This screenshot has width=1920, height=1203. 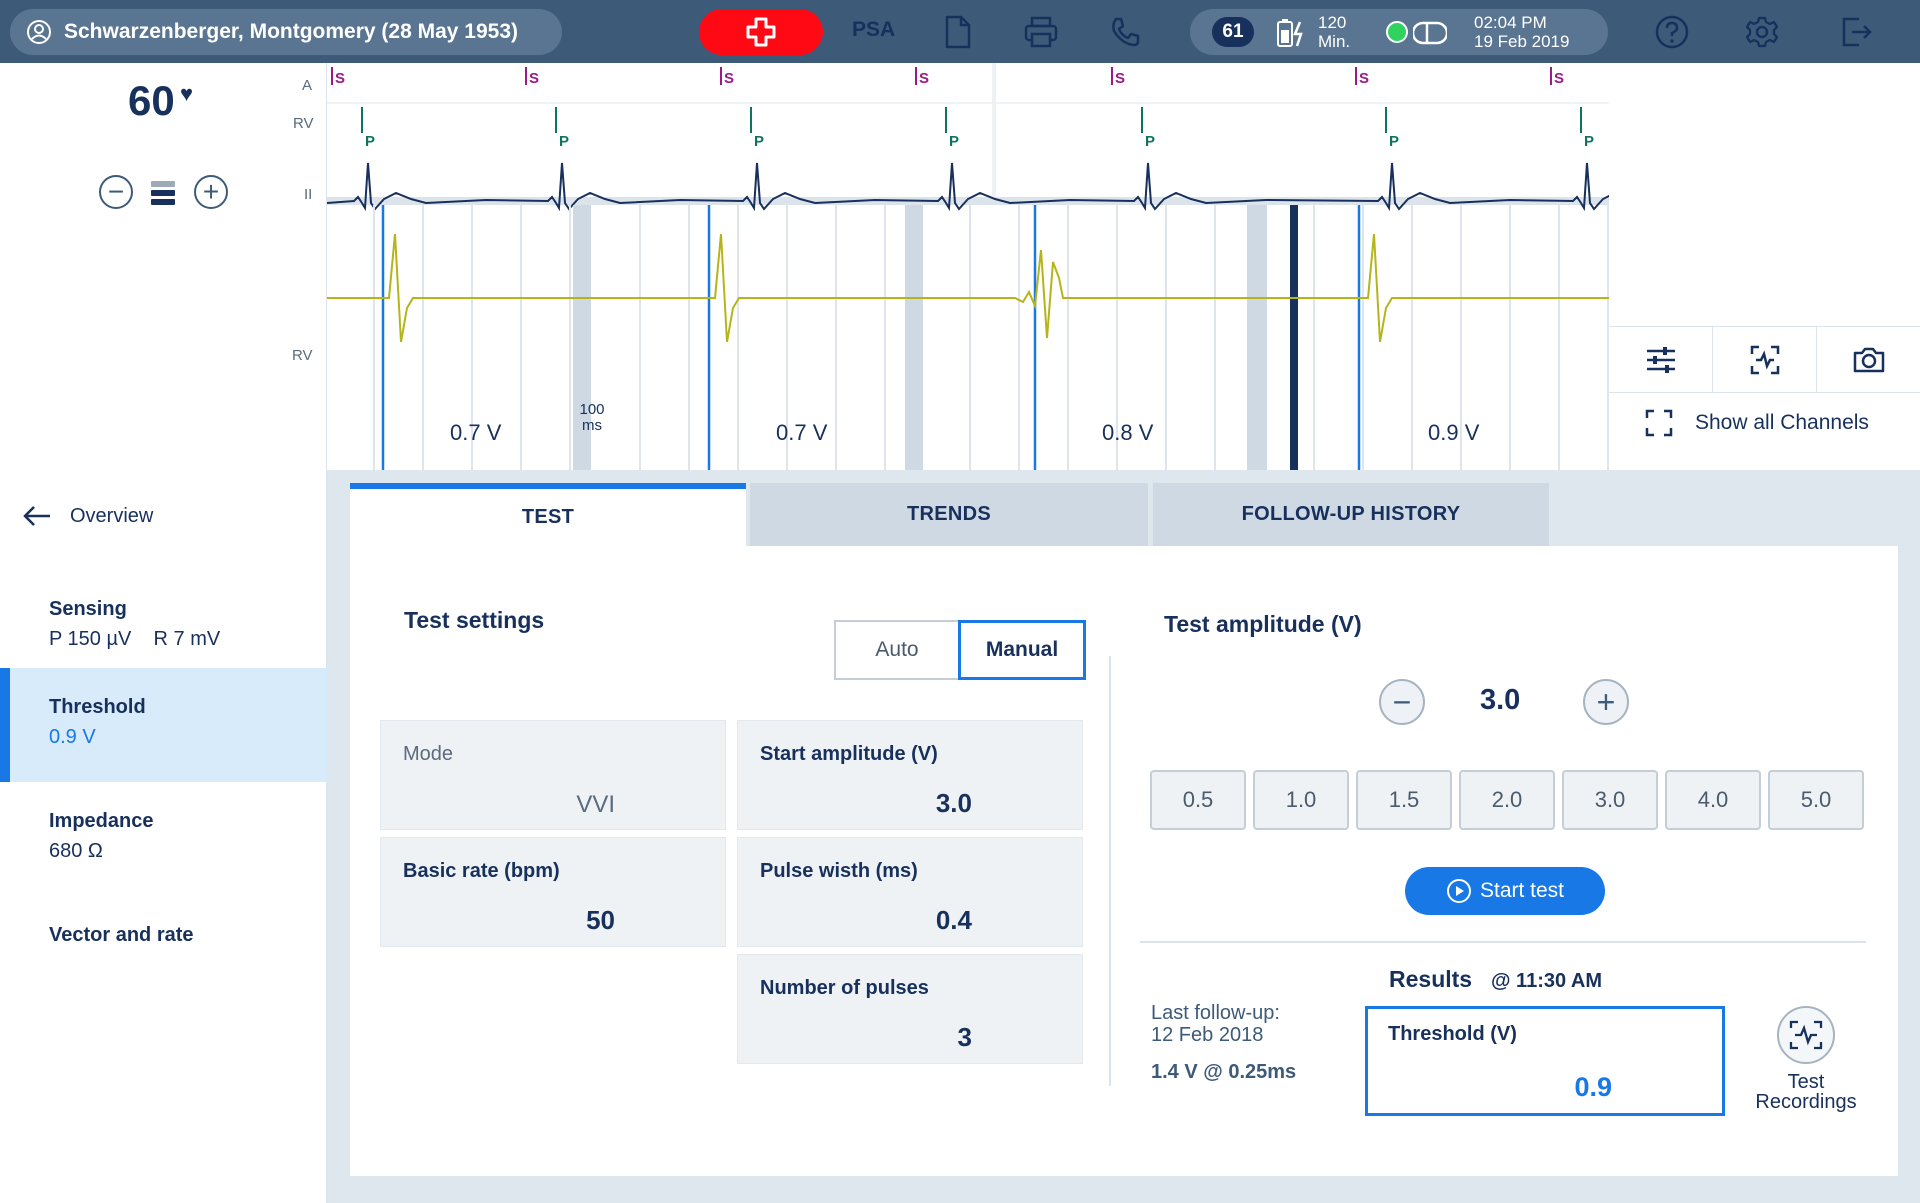 I want to click on channel-adjust-button, so click(x=1765, y=359).